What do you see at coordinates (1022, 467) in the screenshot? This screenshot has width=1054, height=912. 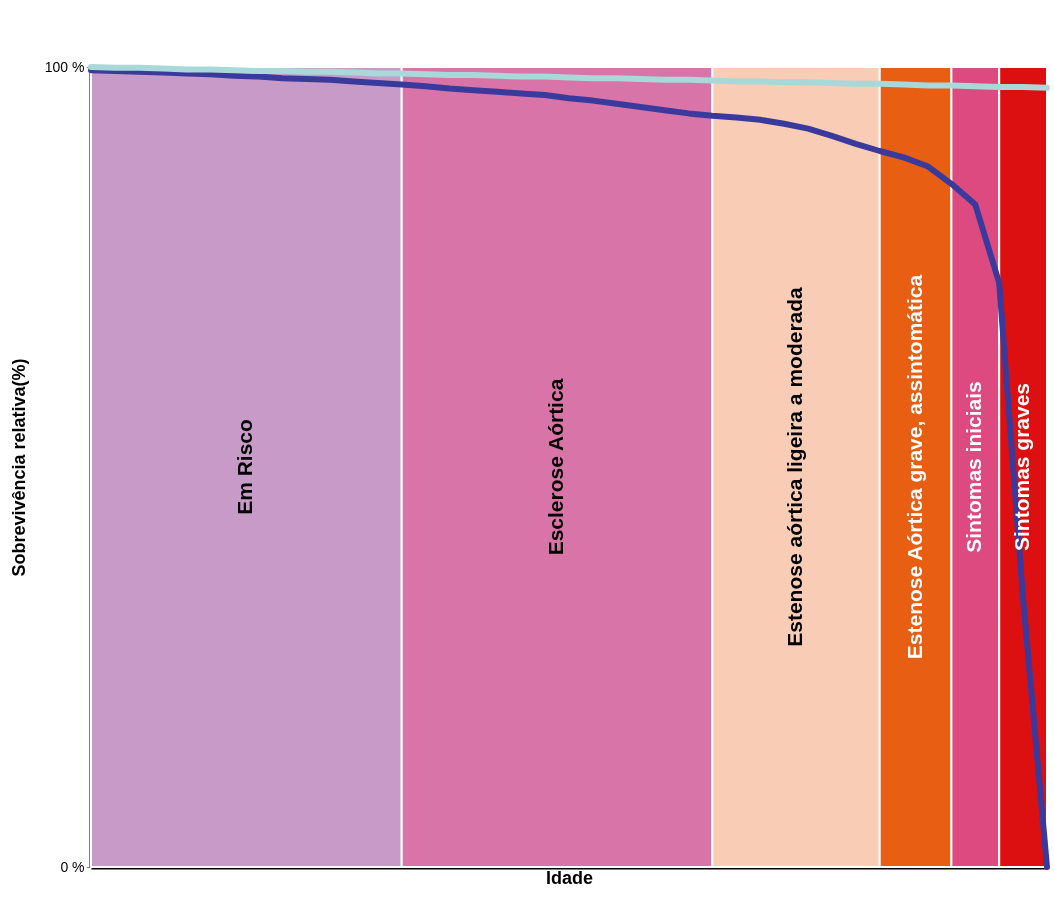 I see `annotation: Sintomas graves` at bounding box center [1022, 467].